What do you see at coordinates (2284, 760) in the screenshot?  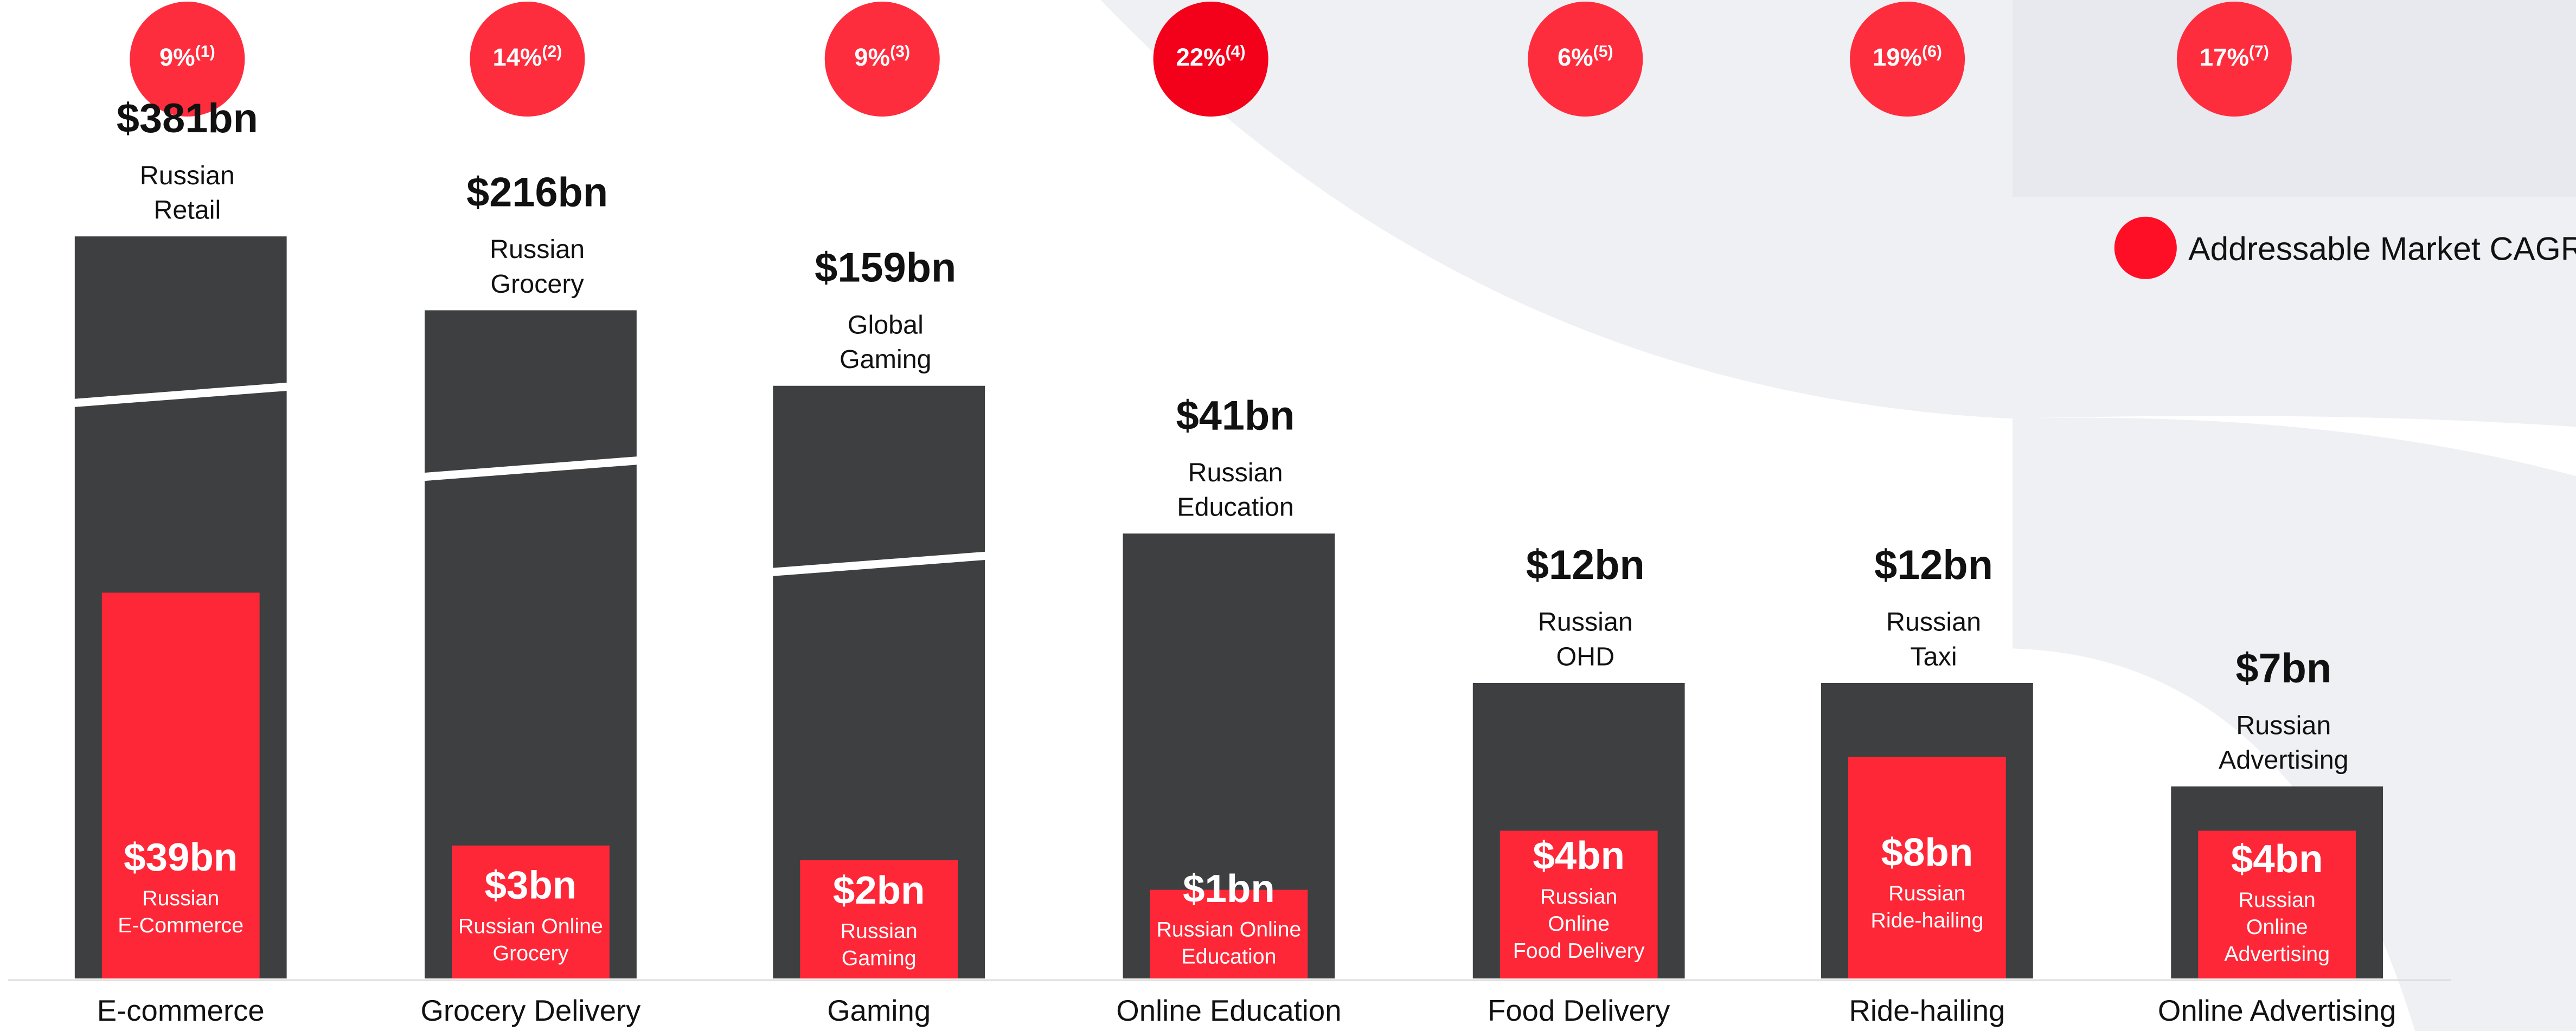 I see `market-line: Advertising` at bounding box center [2284, 760].